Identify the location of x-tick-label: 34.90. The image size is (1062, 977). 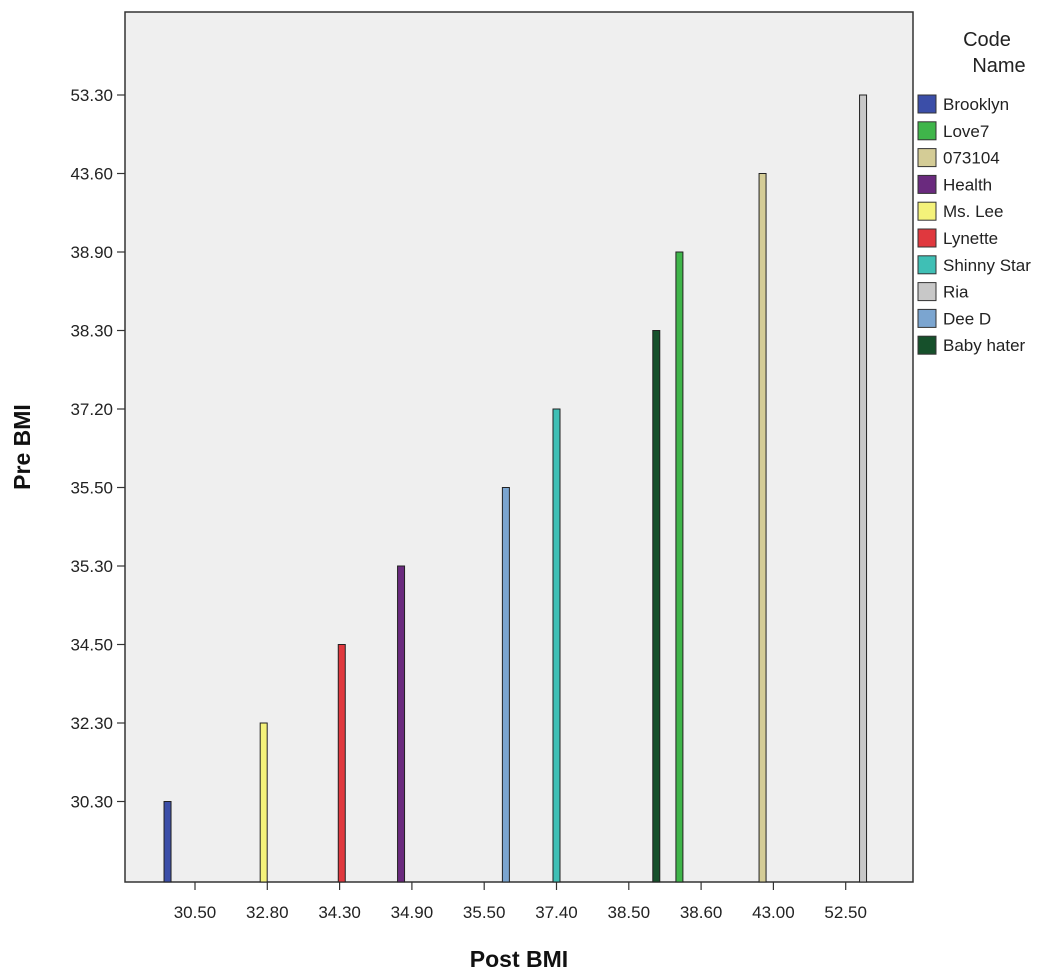
(412, 912).